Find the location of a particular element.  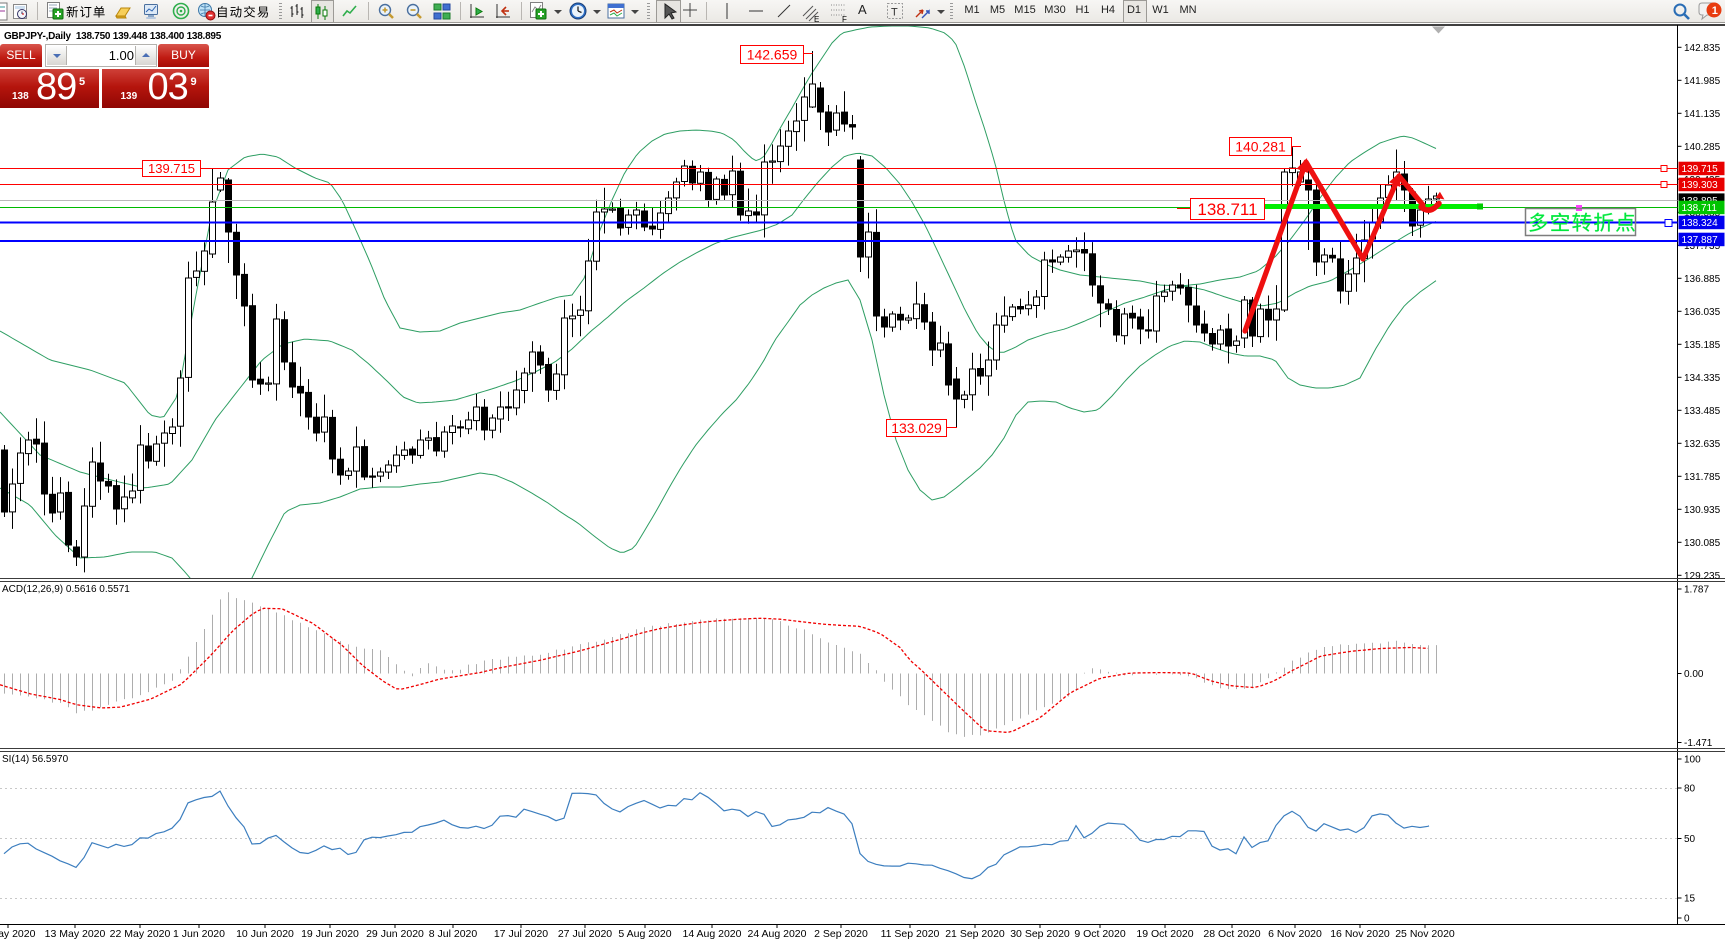

svg-text: 8 Jul 2020 is located at coordinates (453, 934).